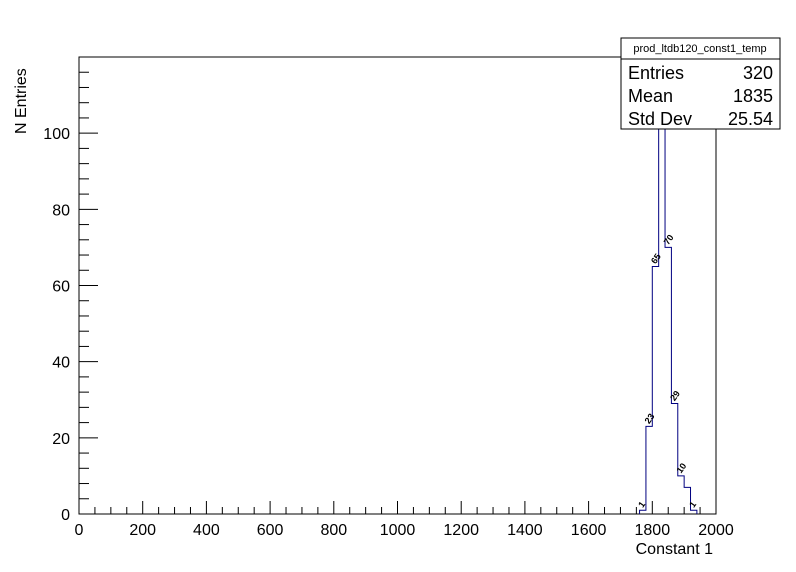 The image size is (796, 572). Describe the element at coordinates (650, 419) in the screenshot. I see `bin-value-label: 23` at that location.